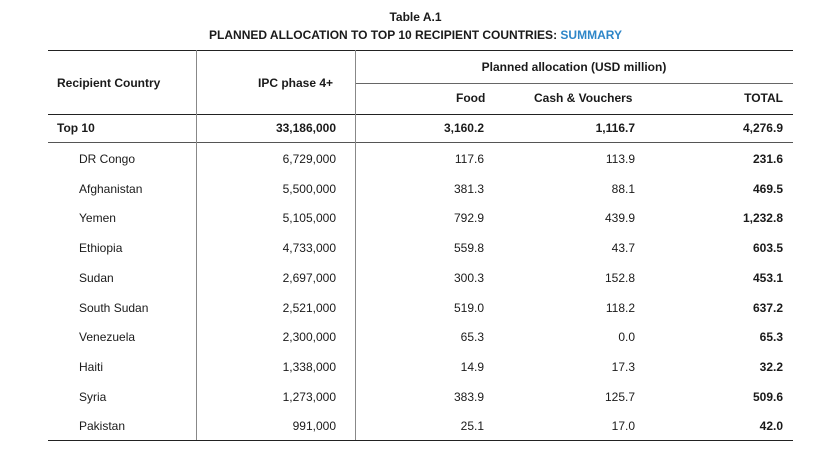 This screenshot has height=451, width=831. What do you see at coordinates (296, 83) in the screenshot?
I see `header-ipc: IPC phase 4+` at bounding box center [296, 83].